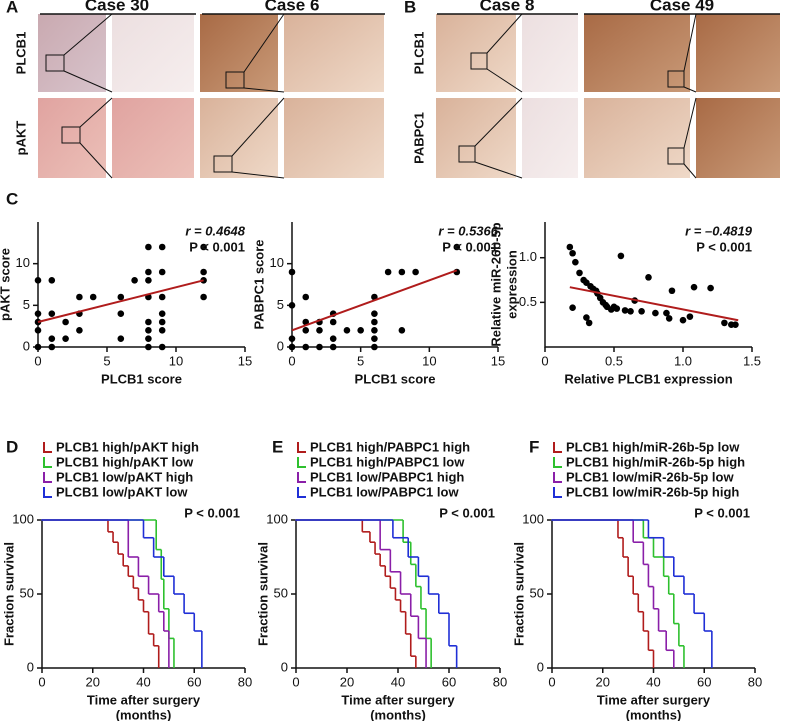 Image resolution: width=787 pixels, height=721 pixels. What do you see at coordinates (141, 378) in the screenshot?
I see `x-axis-label: PLCB1 score` at bounding box center [141, 378].